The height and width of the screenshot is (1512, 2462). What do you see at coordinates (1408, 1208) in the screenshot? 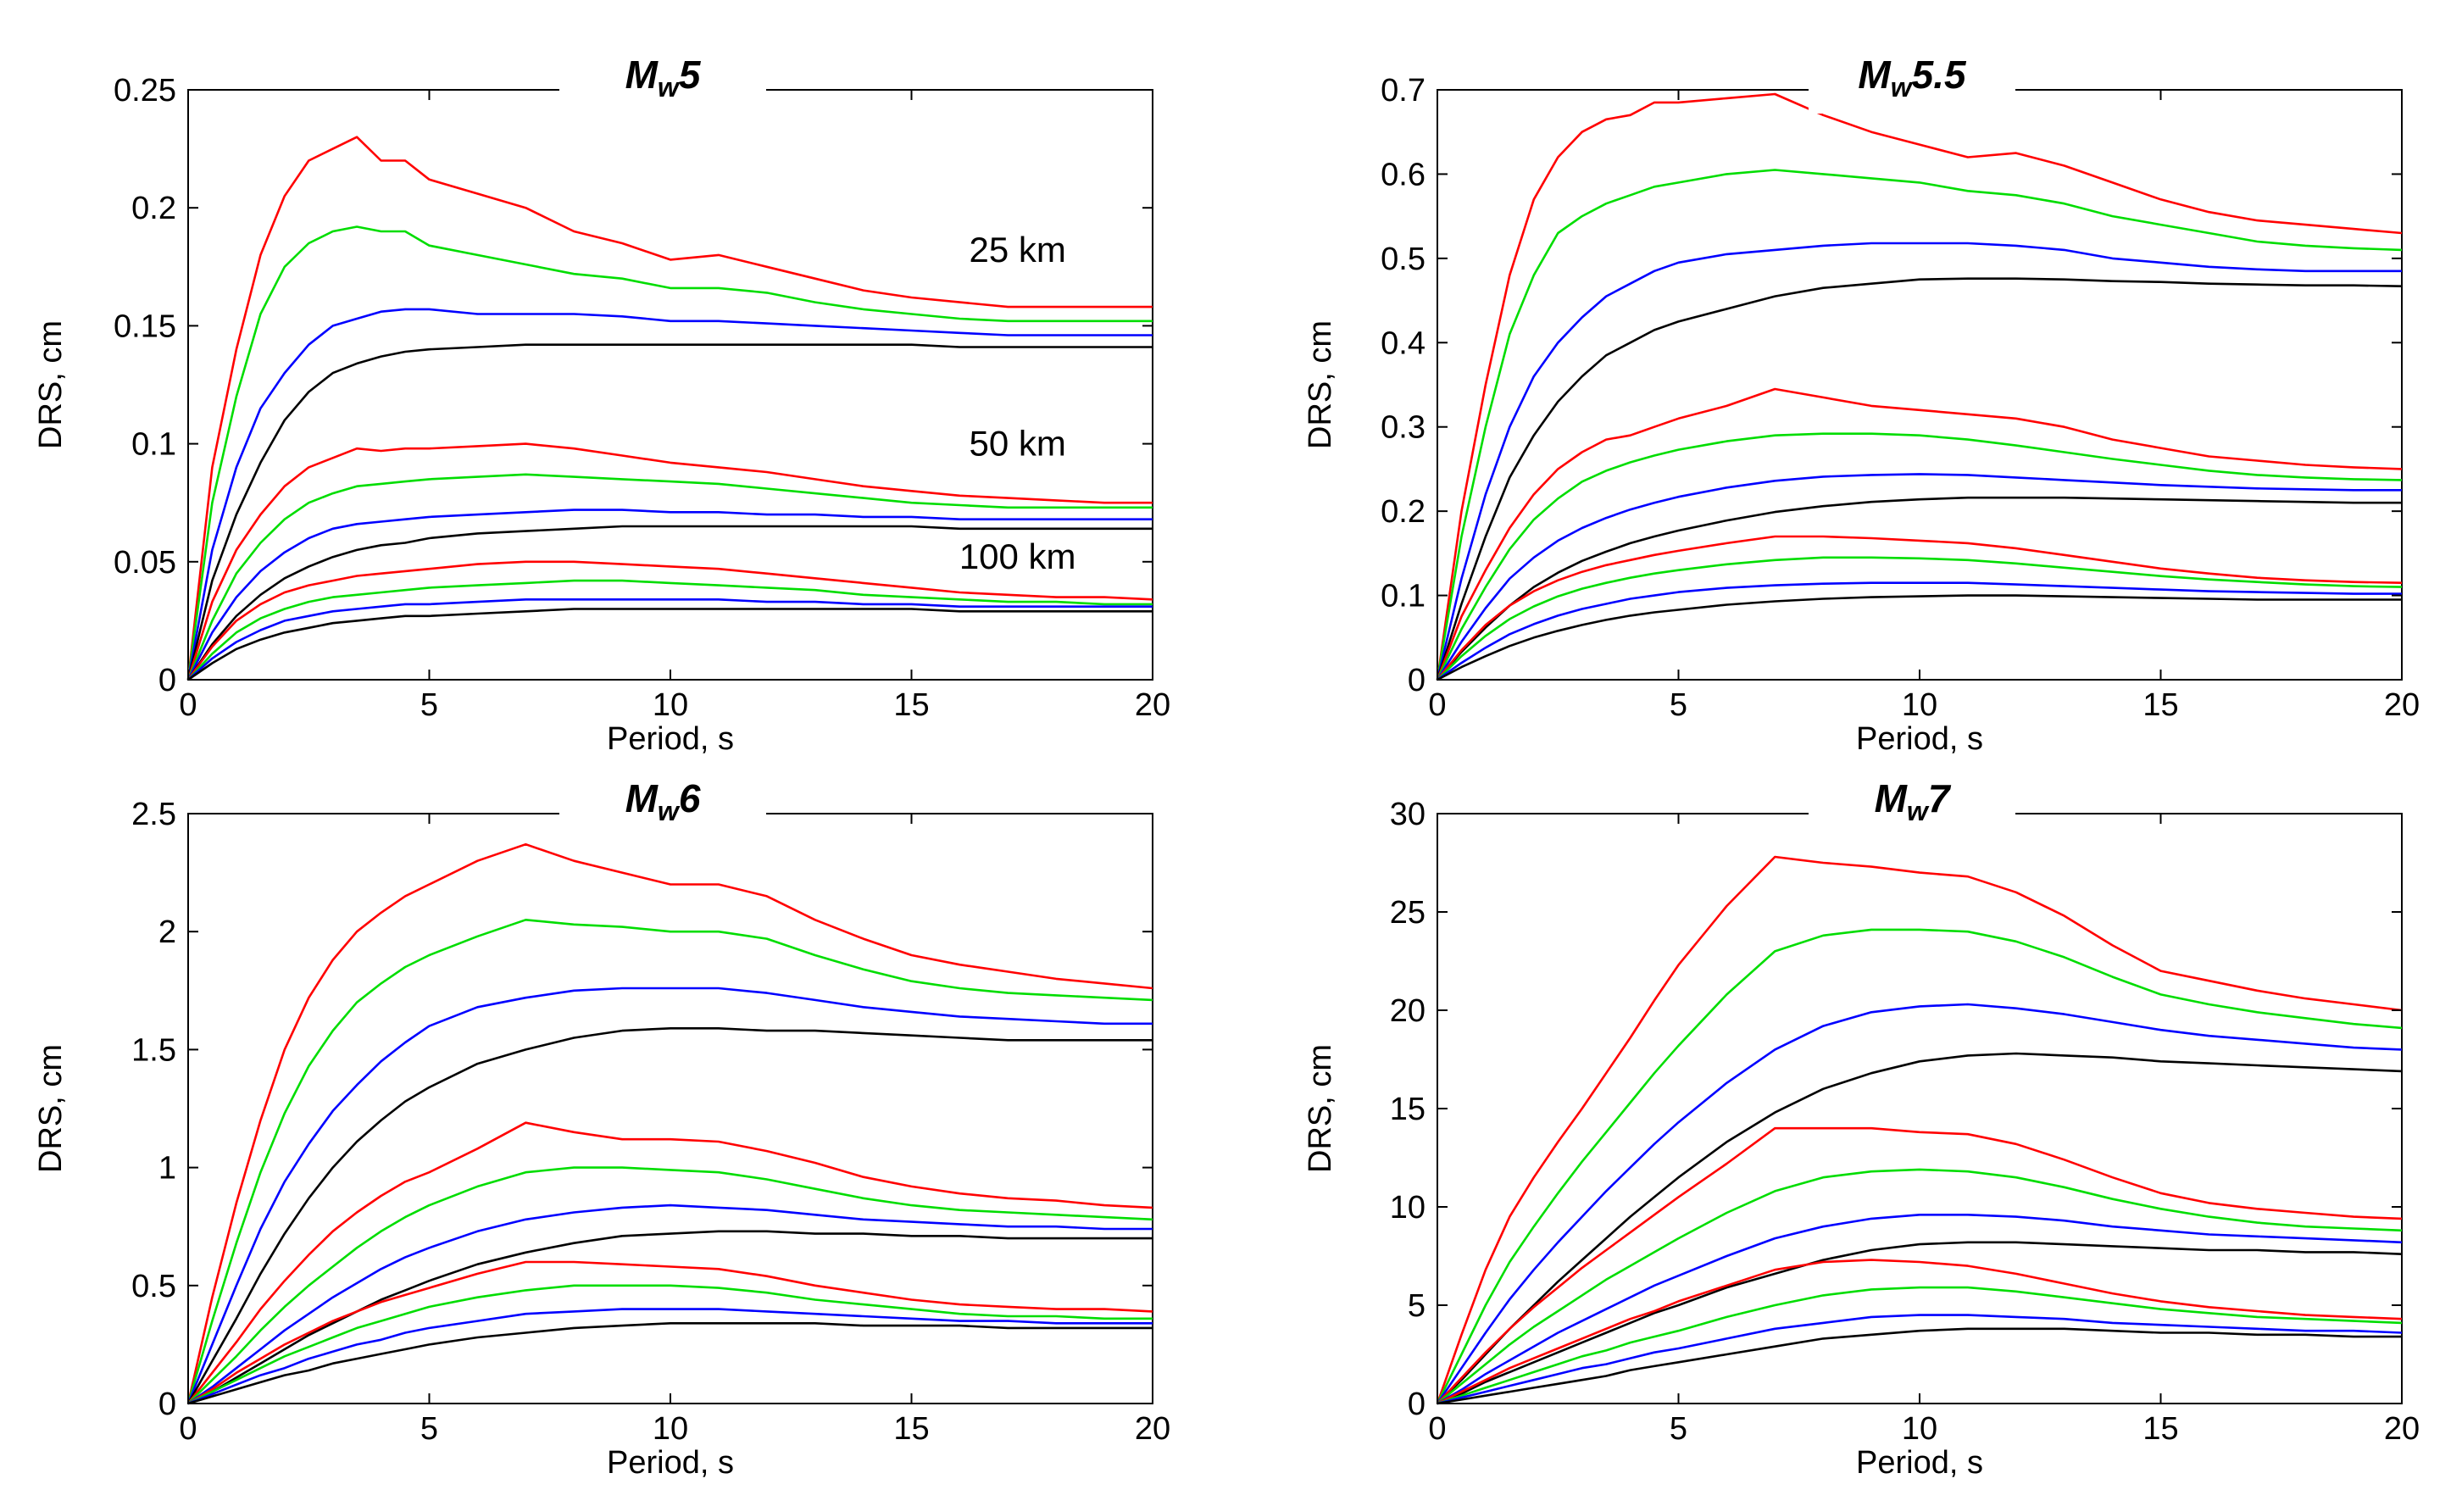
I see `y-tick-label: 10` at bounding box center [1408, 1208].